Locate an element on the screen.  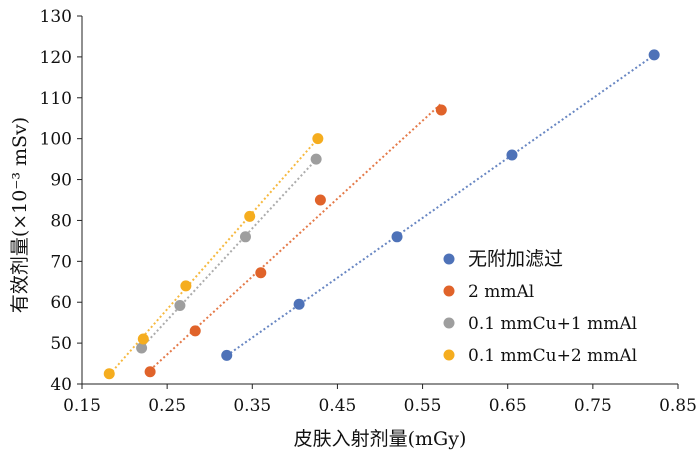
legend-label-series-1: 无附加滤过 is located at coordinates (515, 259).